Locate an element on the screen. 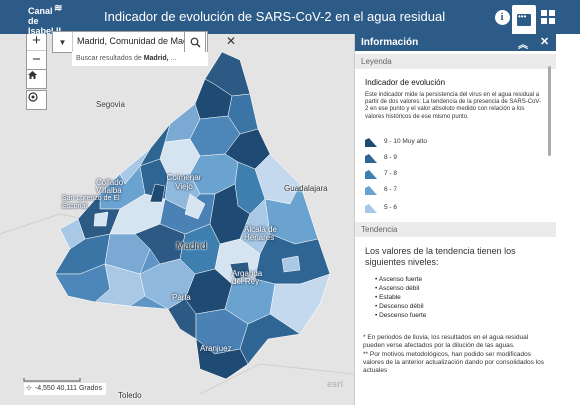 This screenshot has width=580, height=405. panel-gutter is located at coordinates (568, 219).